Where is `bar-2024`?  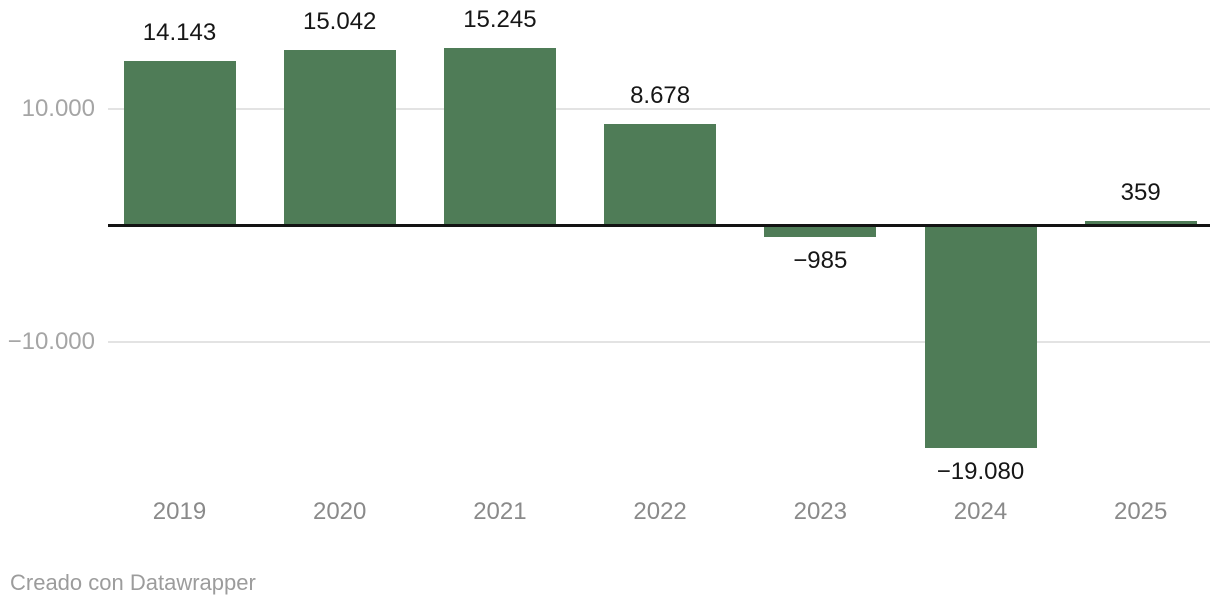
bar-2024 is located at coordinates (980, 336).